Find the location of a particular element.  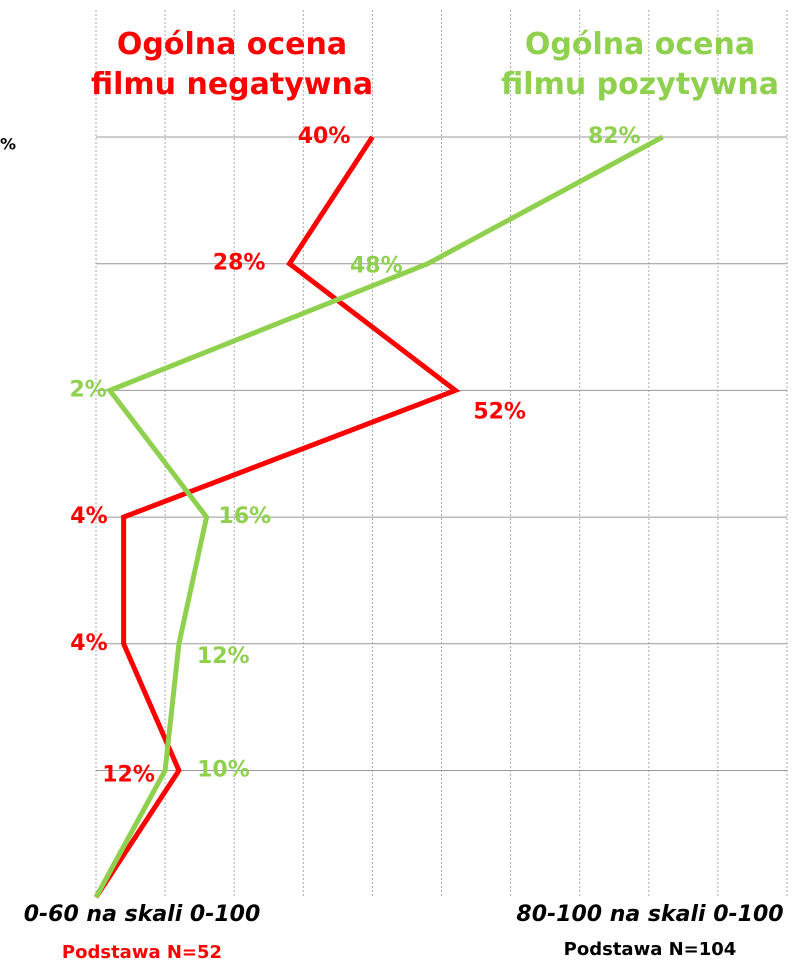

data-label: 48% is located at coordinates (376, 266).